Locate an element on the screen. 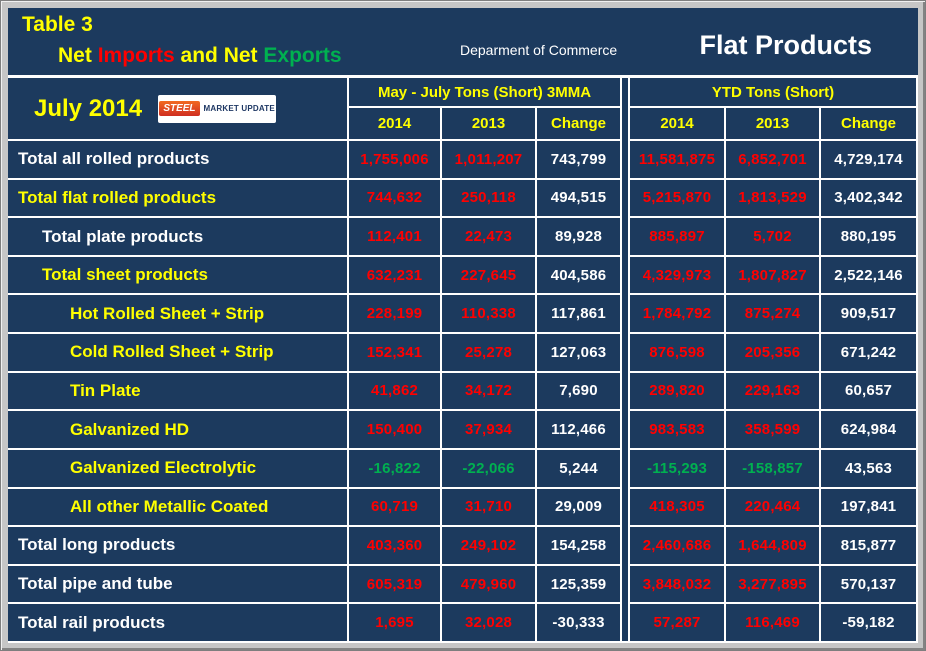  value-cell: 125,359 is located at coordinates (579, 585).